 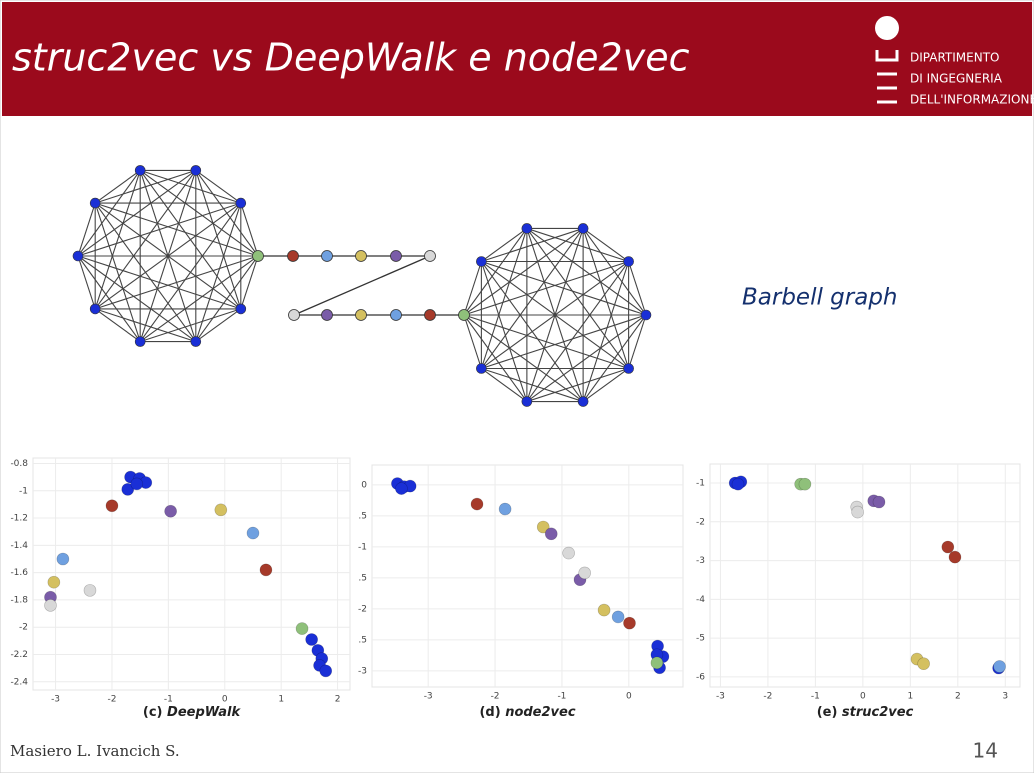 I want to click on y-tick-label: -1.4, so click(x=19, y=546).